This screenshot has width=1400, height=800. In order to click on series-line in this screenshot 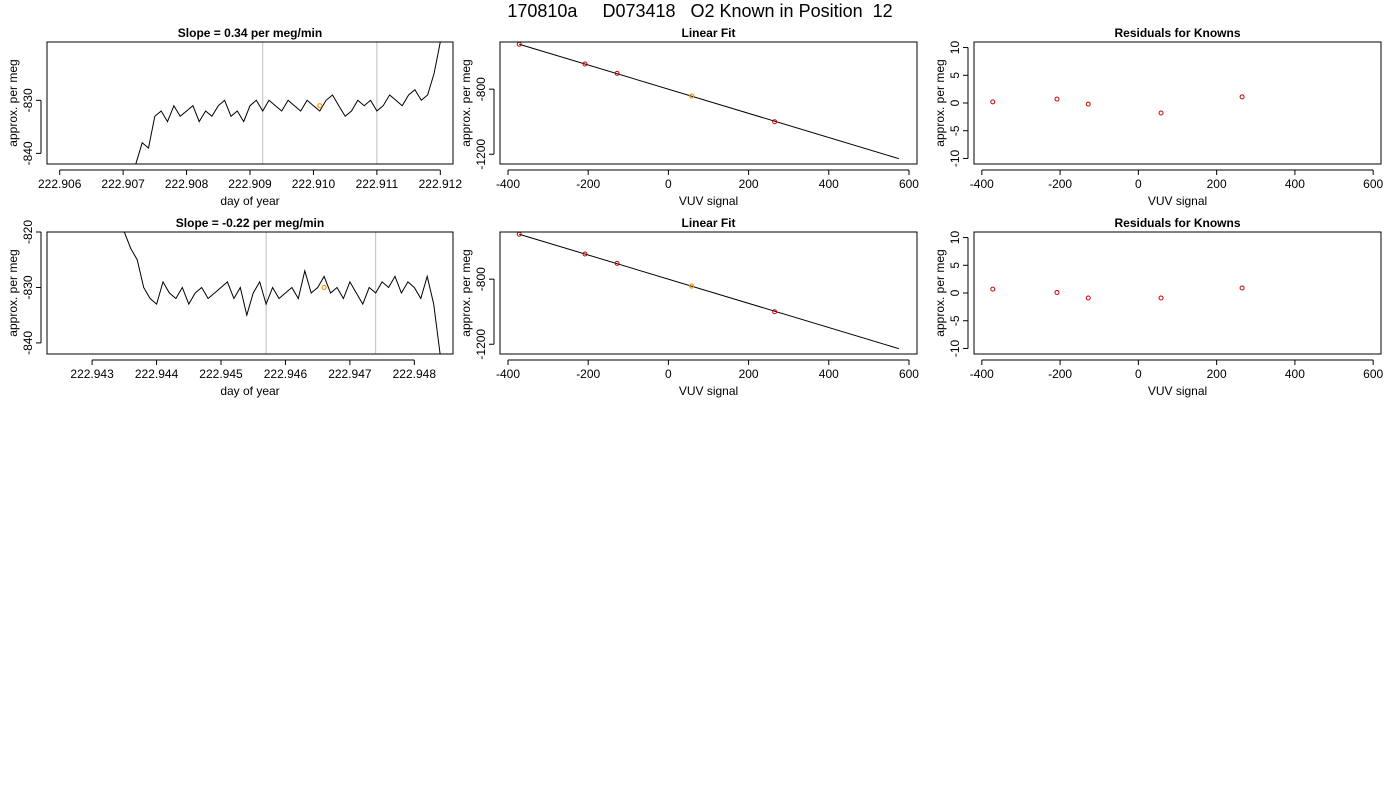, I will do `click(288, 103)`.